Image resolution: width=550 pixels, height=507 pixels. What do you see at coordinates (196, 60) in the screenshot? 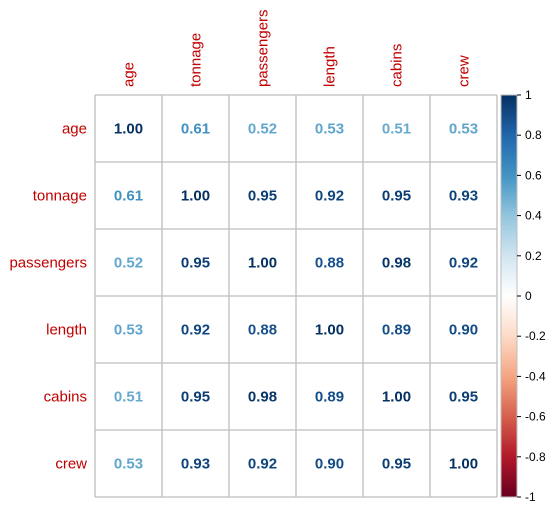
I see `column-label: tonnage` at bounding box center [196, 60].